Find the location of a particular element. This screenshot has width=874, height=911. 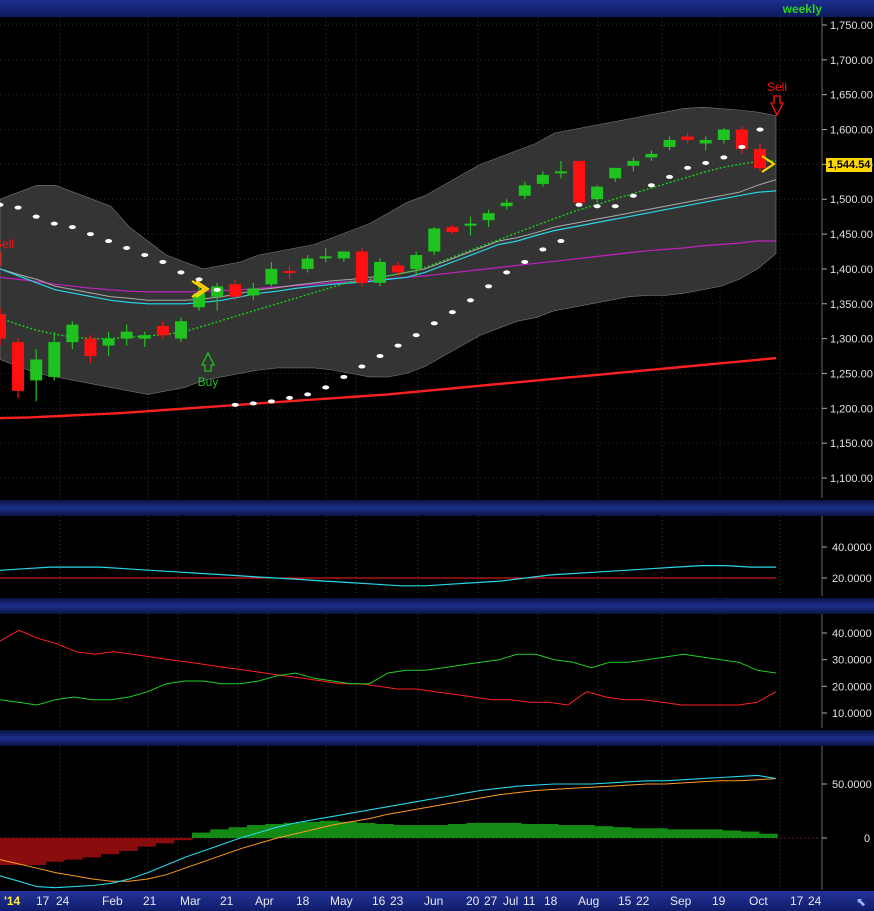

timeframe-label: weekly is located at coordinates (802, 9).